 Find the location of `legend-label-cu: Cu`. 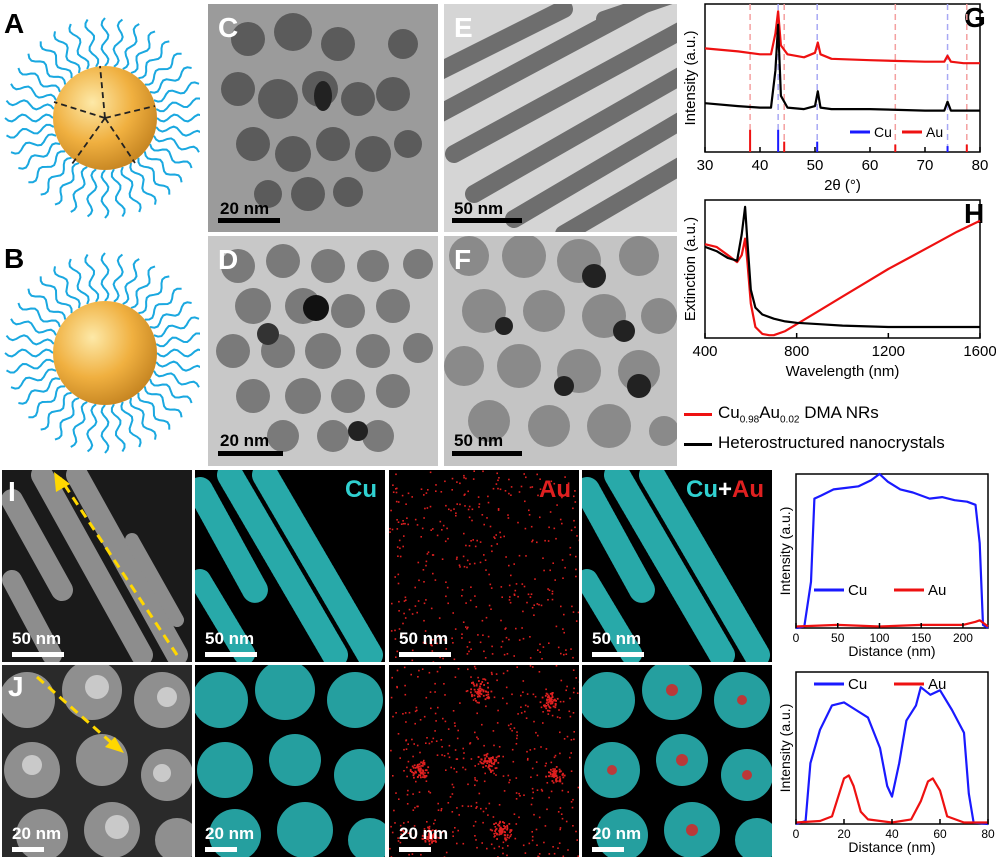

legend-label-cu: Cu is located at coordinates (857, 684).